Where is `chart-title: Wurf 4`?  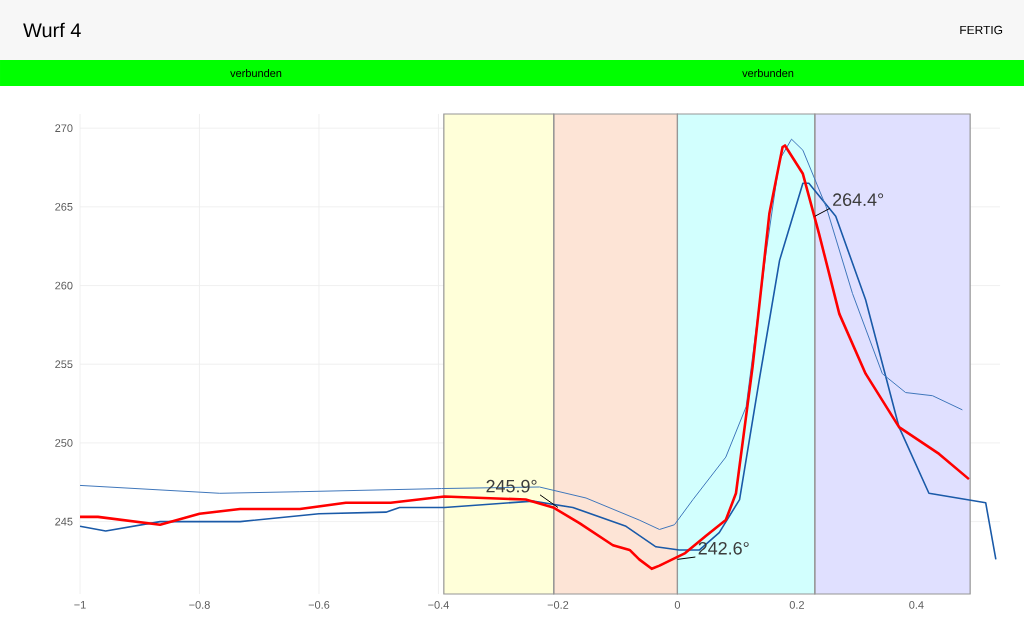
chart-title: Wurf 4 is located at coordinates (52, 30).